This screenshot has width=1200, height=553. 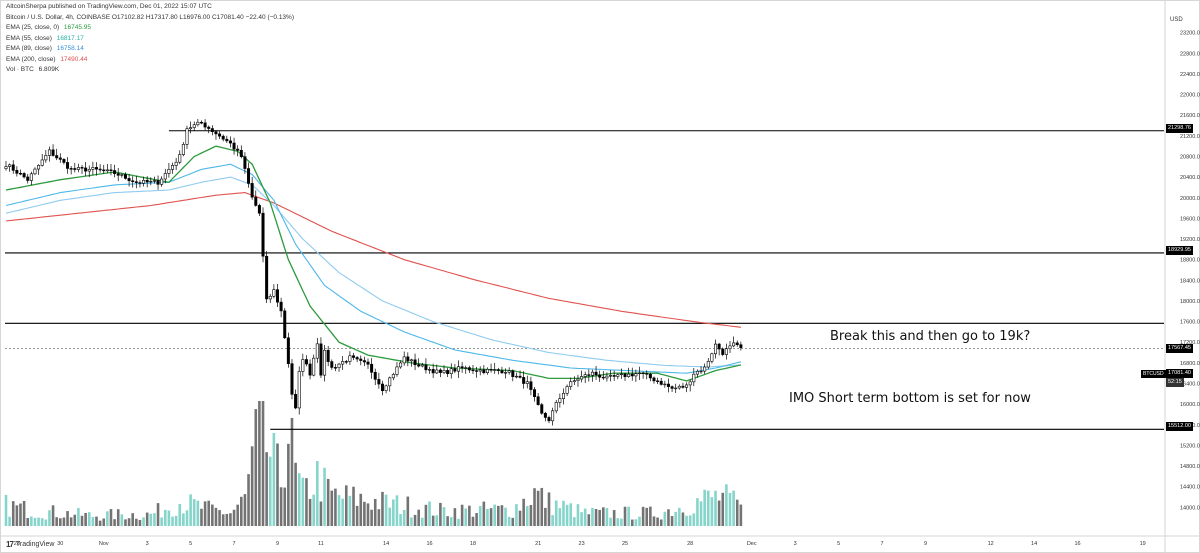 I want to click on tradingview-logo: 17 TradingView, so click(x=30, y=544).